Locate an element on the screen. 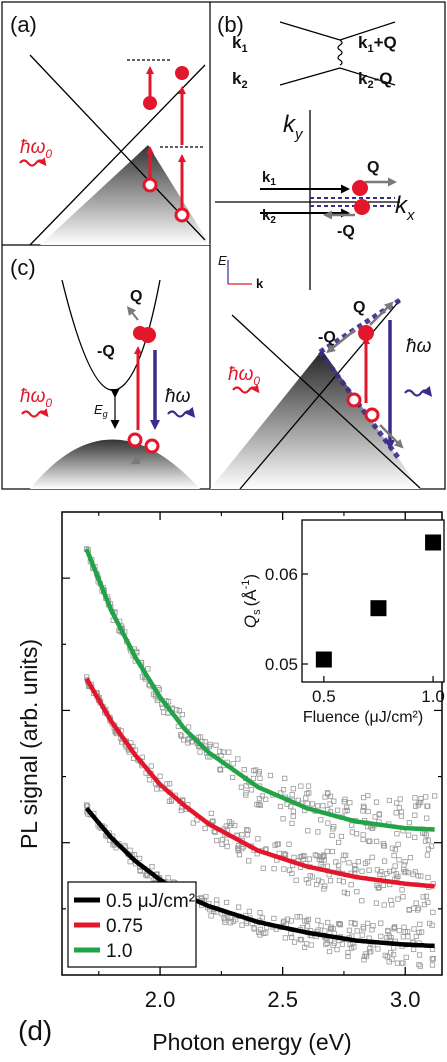  y-axis-label: PL signal (arb. units) is located at coordinates (29, 744).